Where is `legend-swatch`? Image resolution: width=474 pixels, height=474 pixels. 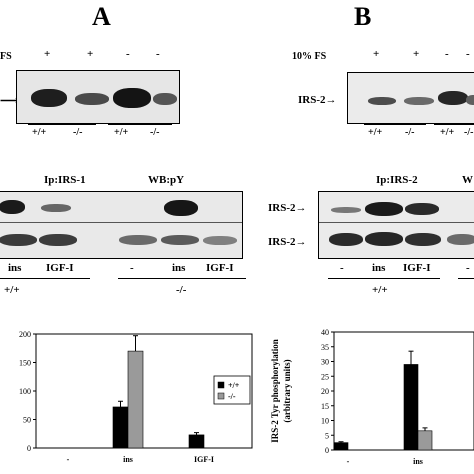
legend-swatch is located at coordinates (221, 396).